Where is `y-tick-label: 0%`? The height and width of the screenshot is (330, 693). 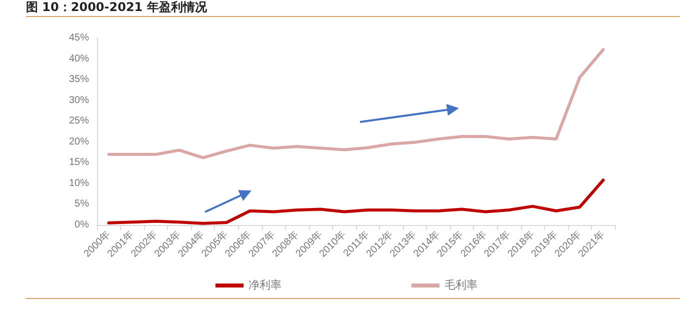 y-tick-label: 0% is located at coordinates (82, 225).